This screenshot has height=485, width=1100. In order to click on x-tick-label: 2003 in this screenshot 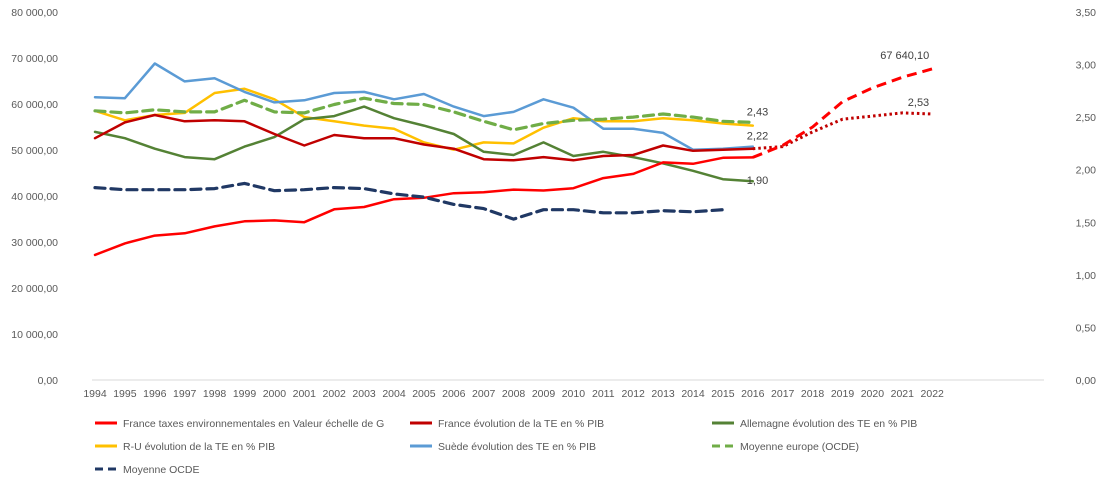, I will do `click(364, 394)`.